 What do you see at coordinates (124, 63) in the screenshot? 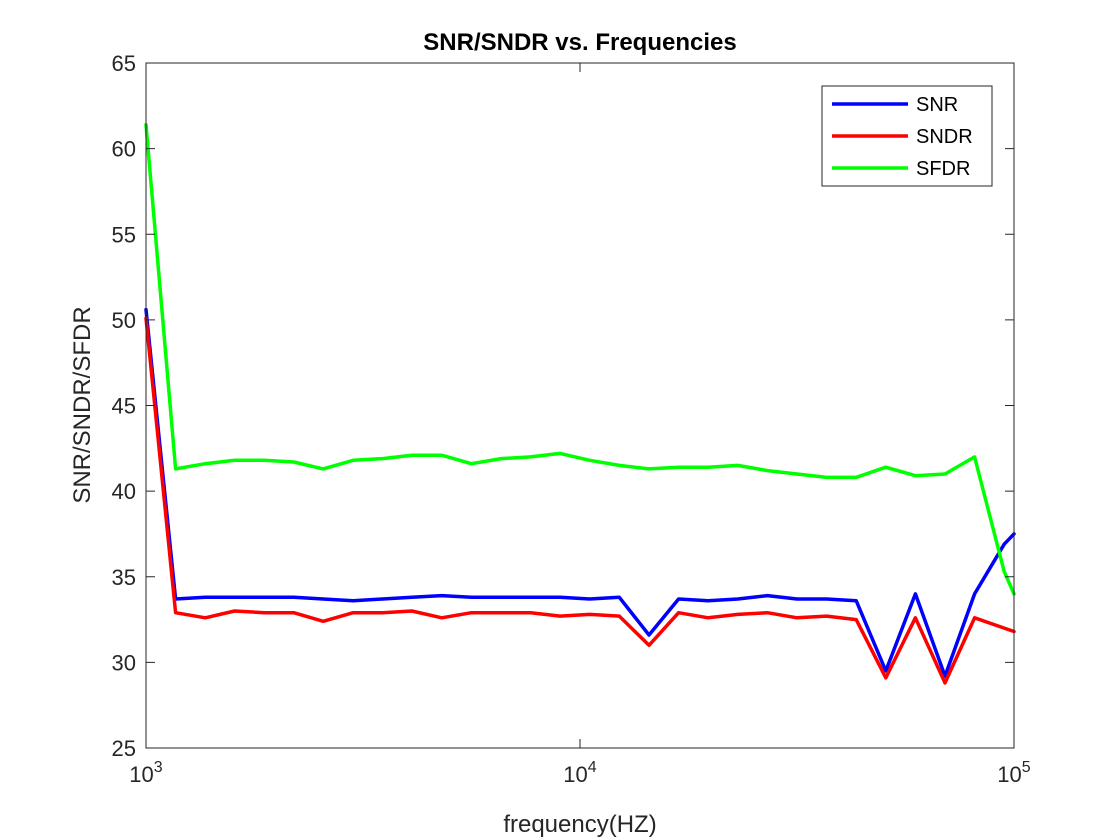
I see `y-tick-label: 65` at bounding box center [124, 63].